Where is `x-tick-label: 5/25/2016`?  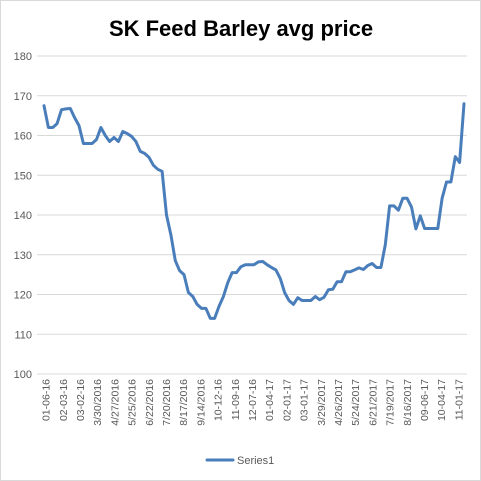 x-tick-label: 5/25/2016 is located at coordinates (133, 402).